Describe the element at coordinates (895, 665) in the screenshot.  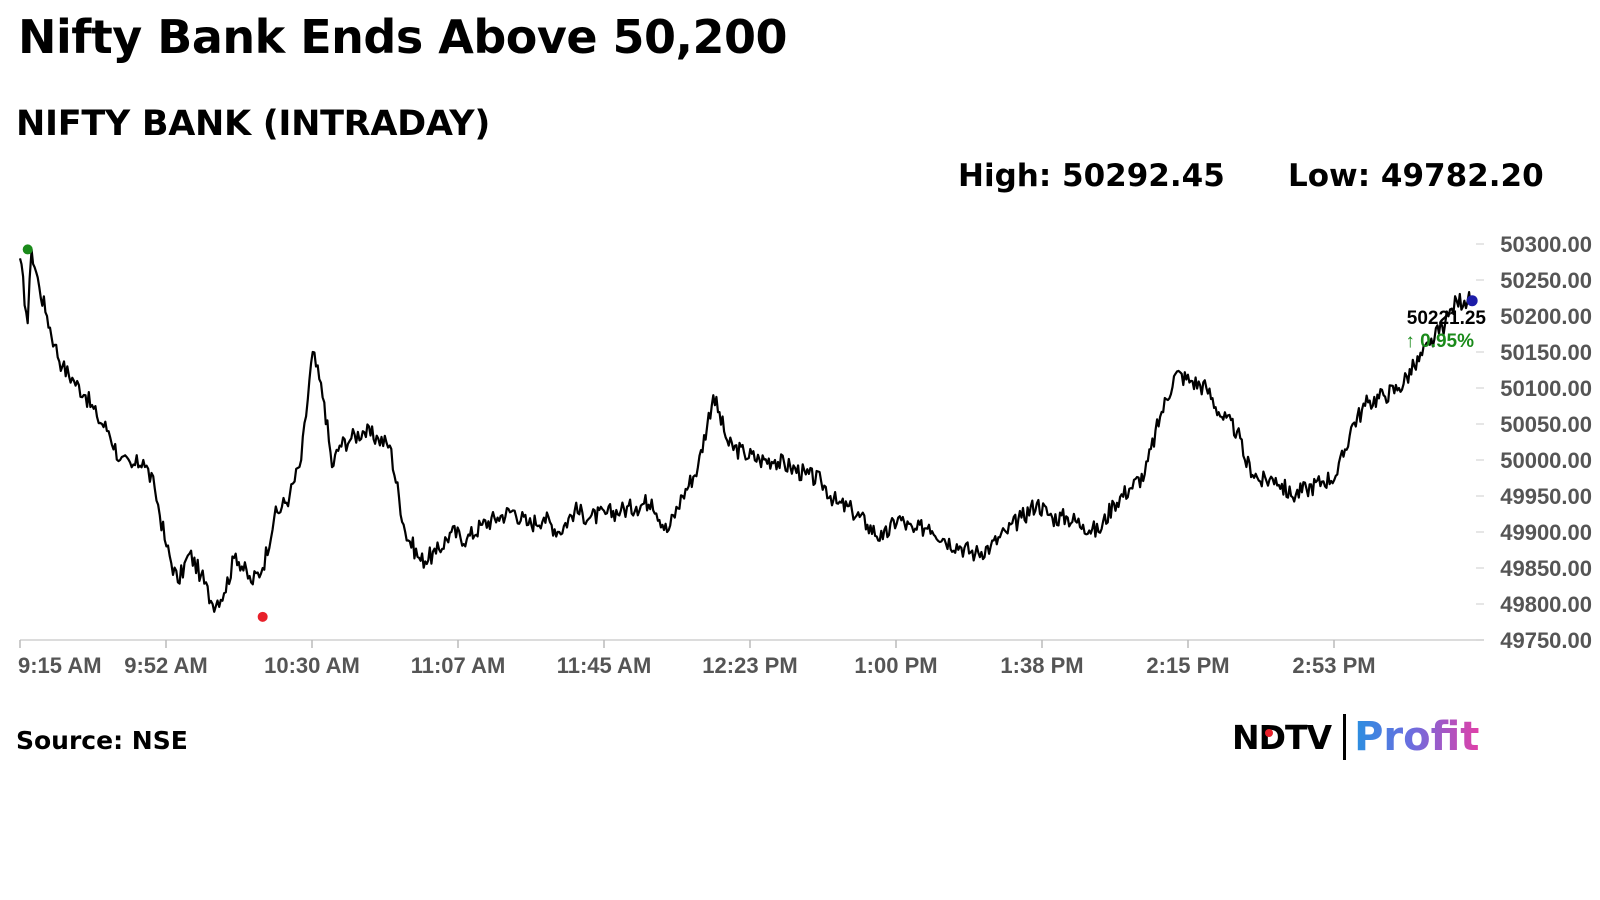
I see `x-tick-label: 1:00 PM` at that location.